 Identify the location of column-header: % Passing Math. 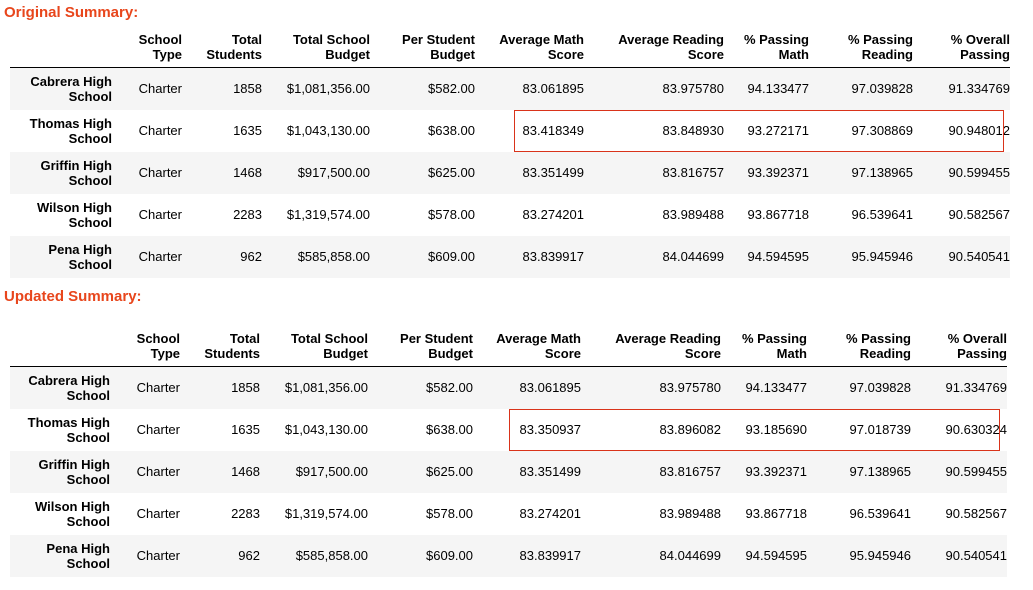
(764, 346).